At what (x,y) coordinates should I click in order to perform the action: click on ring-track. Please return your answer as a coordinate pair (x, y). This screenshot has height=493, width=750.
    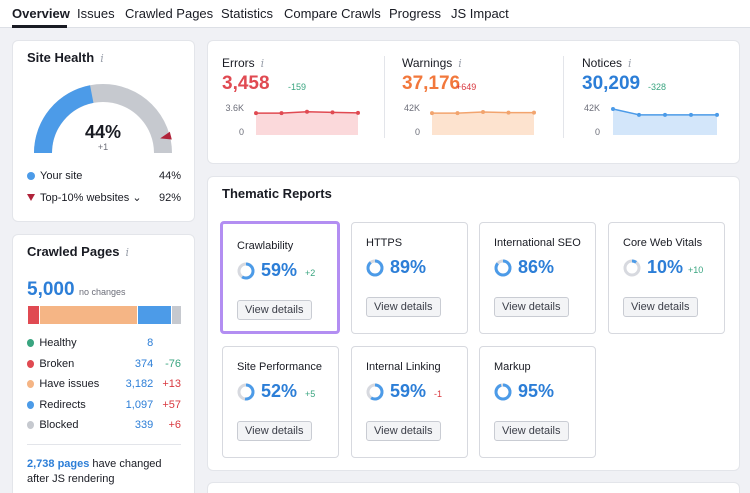
    Looking at the image, I should click on (632, 268).